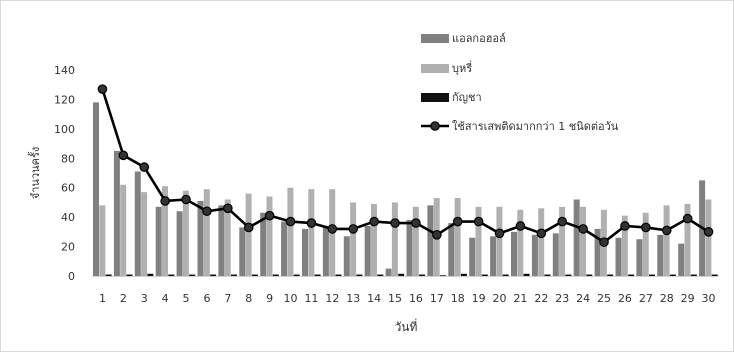  What do you see at coordinates (709, 298) in the screenshot?
I see `x-tick-label: 30` at bounding box center [709, 298].